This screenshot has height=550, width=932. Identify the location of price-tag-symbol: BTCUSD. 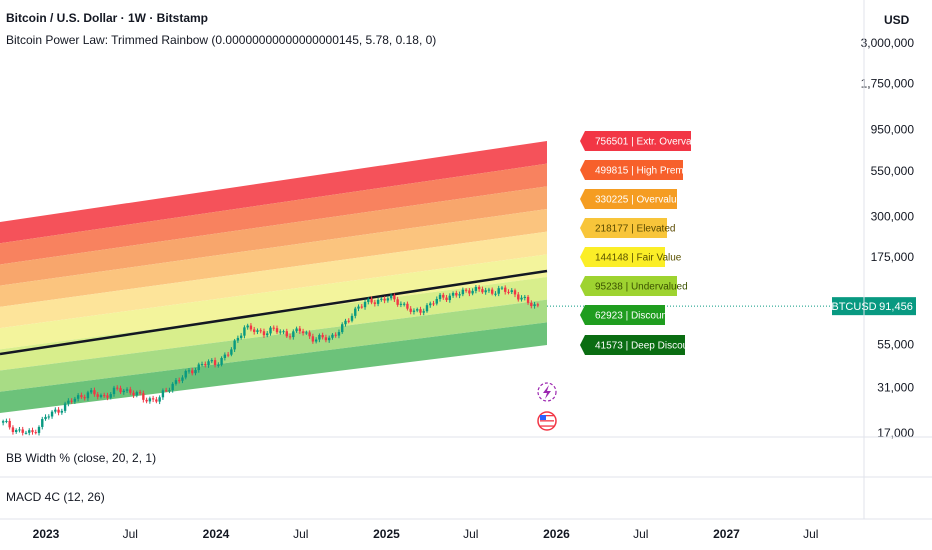
(853, 307).